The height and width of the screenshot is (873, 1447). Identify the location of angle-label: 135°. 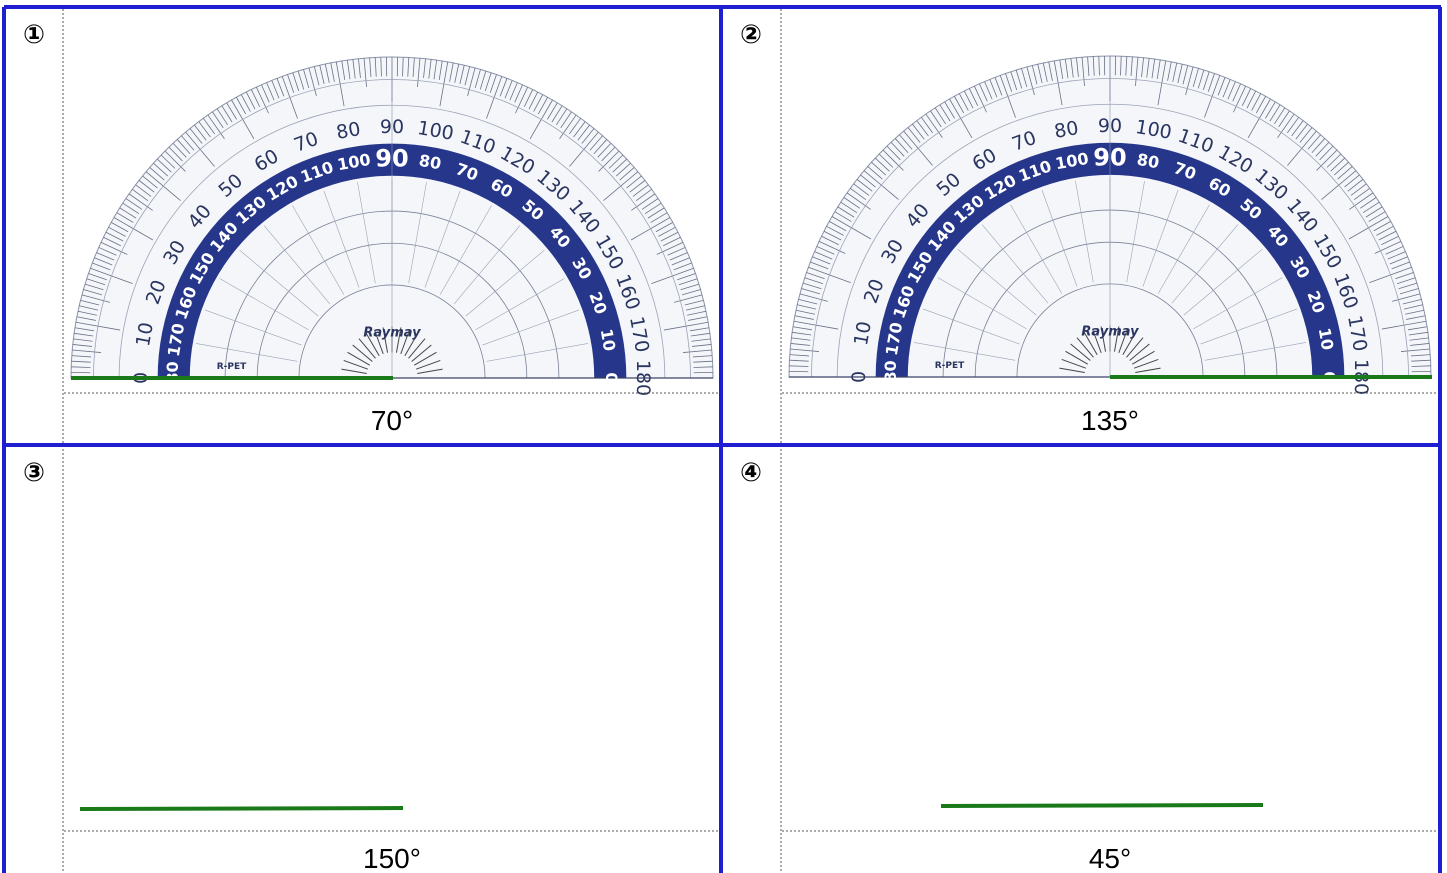
(1110, 420).